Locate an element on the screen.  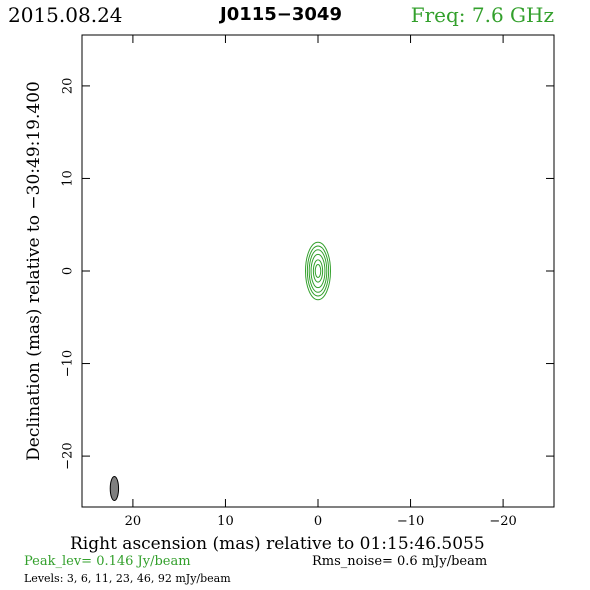
x-tick-label: 20 is located at coordinates (133, 521).